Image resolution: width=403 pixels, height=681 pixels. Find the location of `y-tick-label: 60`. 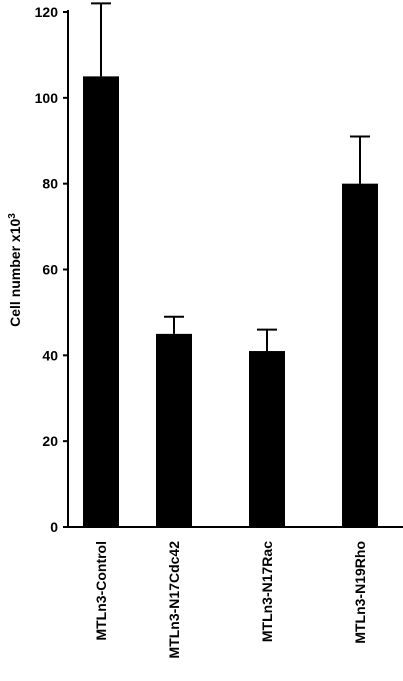

y-tick-label: 60 is located at coordinates (50, 270).